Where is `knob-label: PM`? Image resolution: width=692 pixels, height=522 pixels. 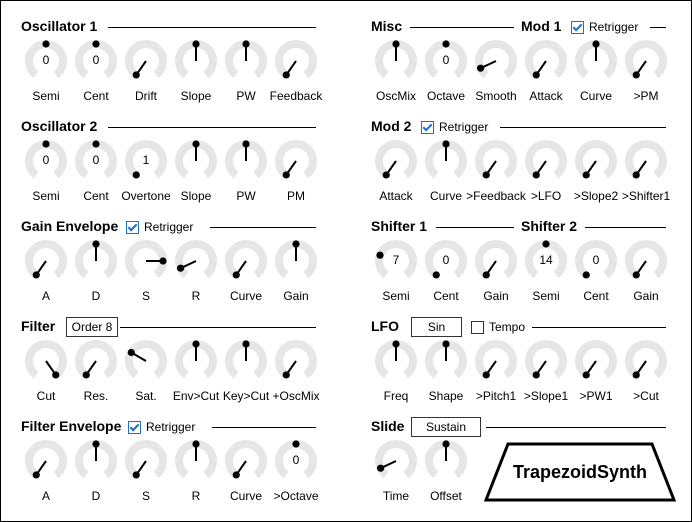
knob-label: PM is located at coordinates (296, 196).